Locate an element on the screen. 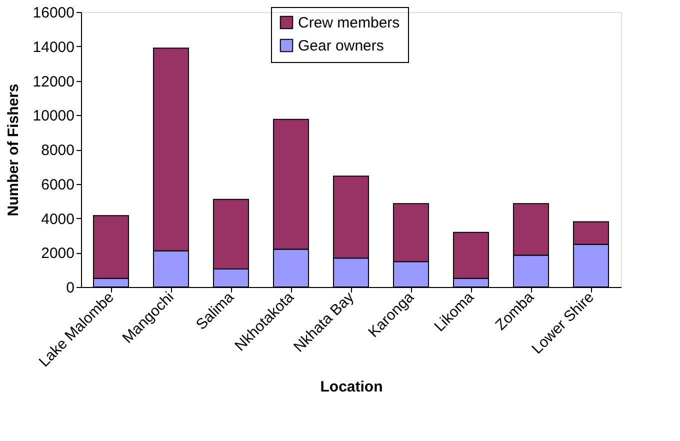 The width and height of the screenshot is (680, 441). y-tick-label: 0 is located at coordinates (70, 288).